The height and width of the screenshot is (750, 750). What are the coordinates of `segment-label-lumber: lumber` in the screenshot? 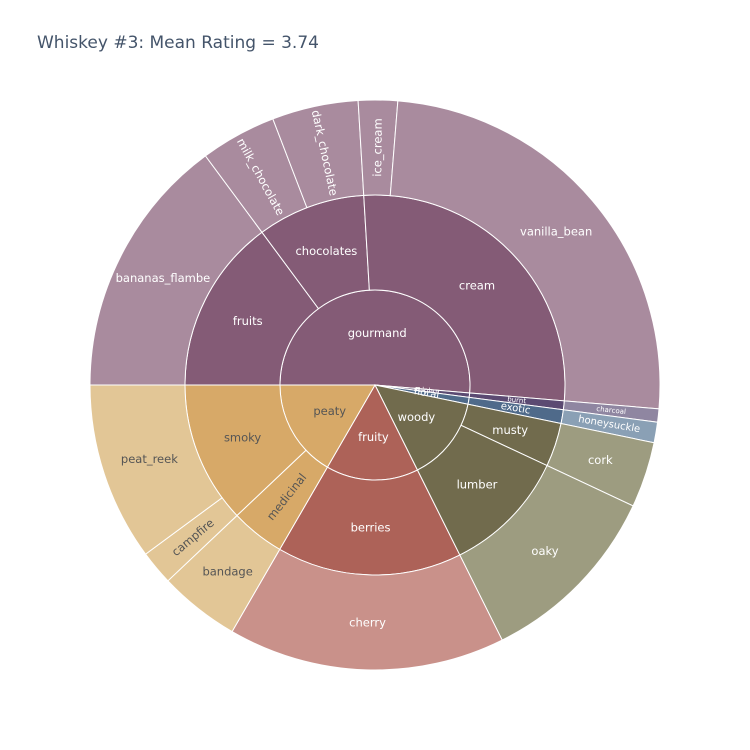 It's located at (477, 485).